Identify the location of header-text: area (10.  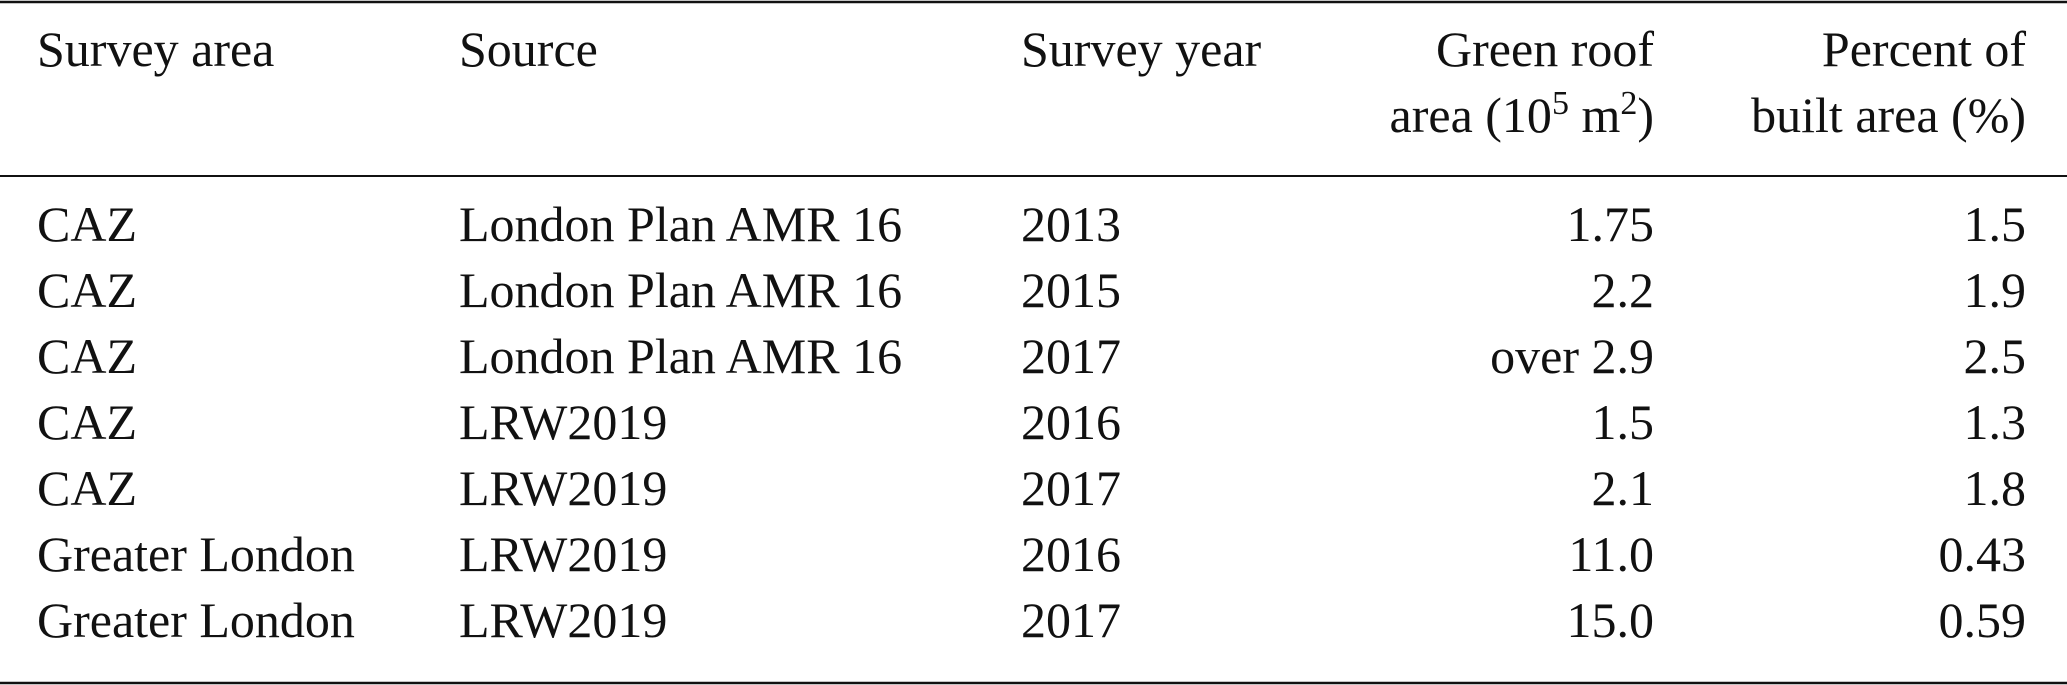
(1471, 115).